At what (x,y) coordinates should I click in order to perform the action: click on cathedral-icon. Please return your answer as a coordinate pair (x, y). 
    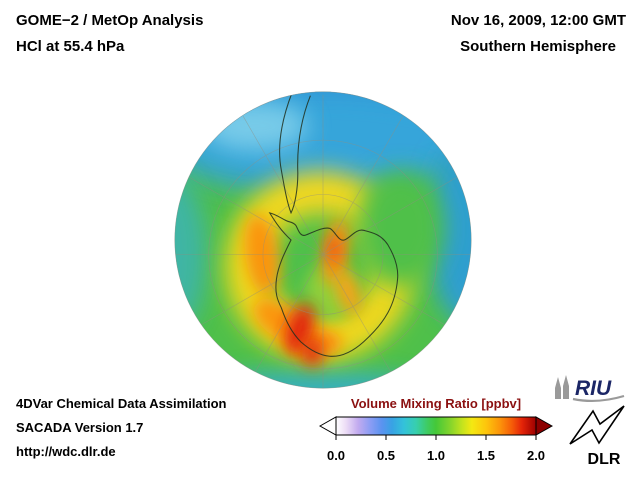
    Looking at the image, I should click on (562, 387).